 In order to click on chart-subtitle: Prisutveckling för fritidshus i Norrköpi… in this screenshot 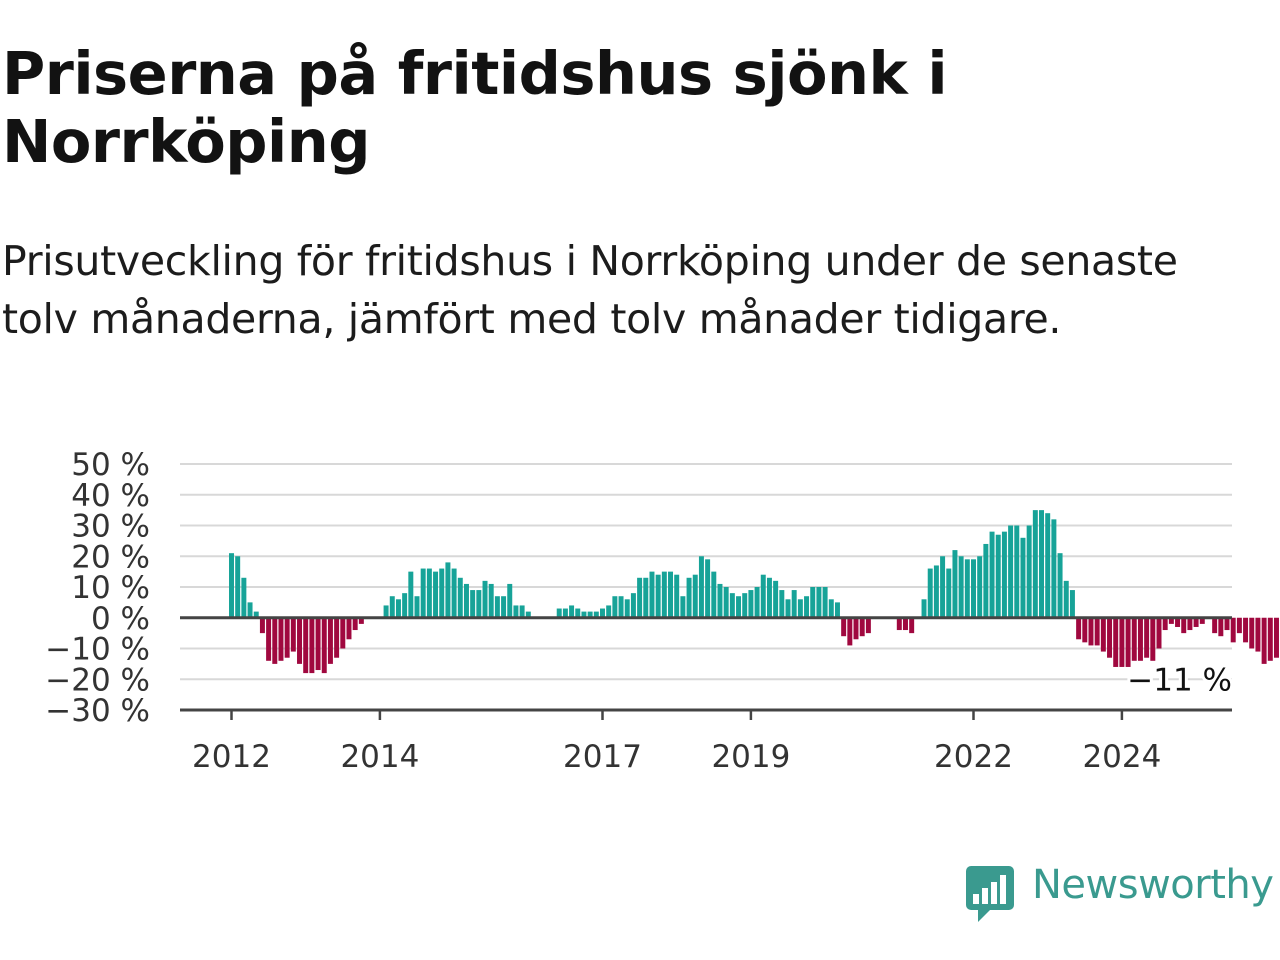, I will do `click(590, 290)`.